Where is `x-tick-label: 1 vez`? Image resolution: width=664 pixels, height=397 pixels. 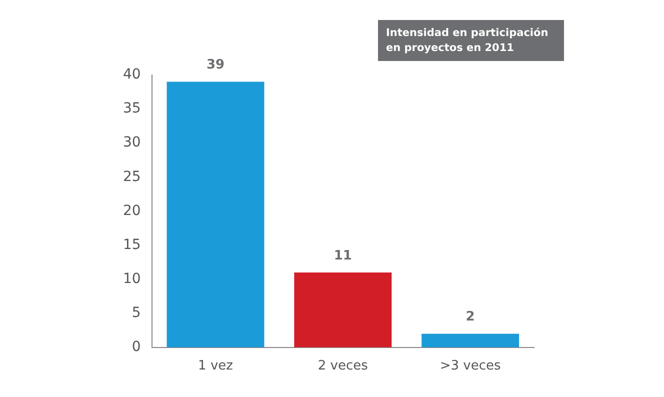 x-tick-label: 1 vez is located at coordinates (216, 366).